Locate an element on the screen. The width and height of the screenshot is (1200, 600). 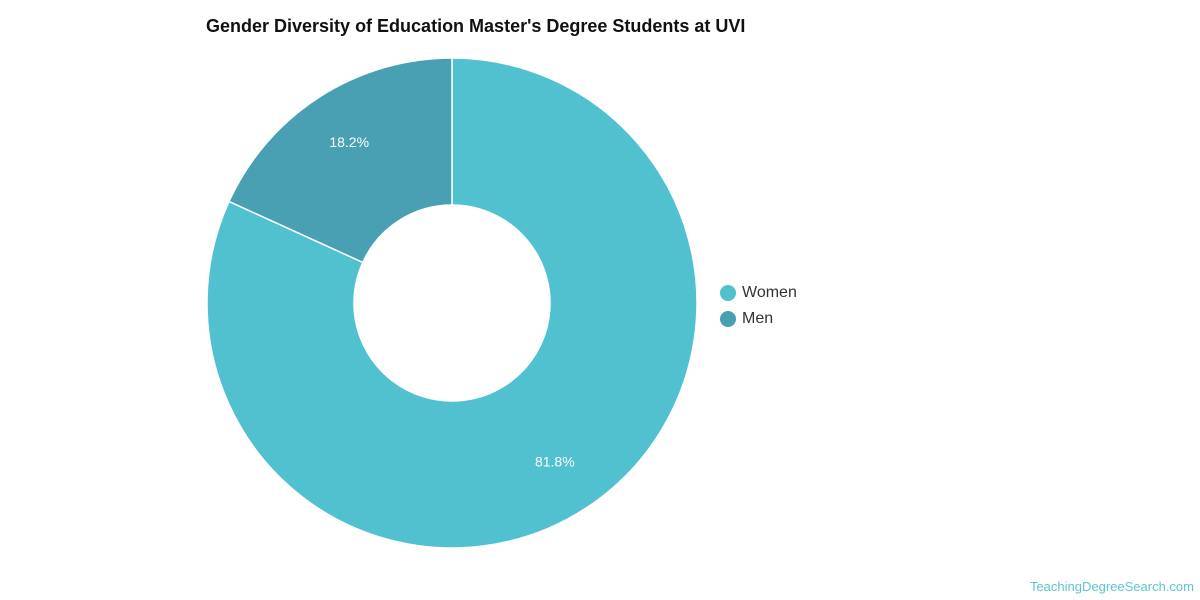
legend: Women Men is located at coordinates (758, 306).